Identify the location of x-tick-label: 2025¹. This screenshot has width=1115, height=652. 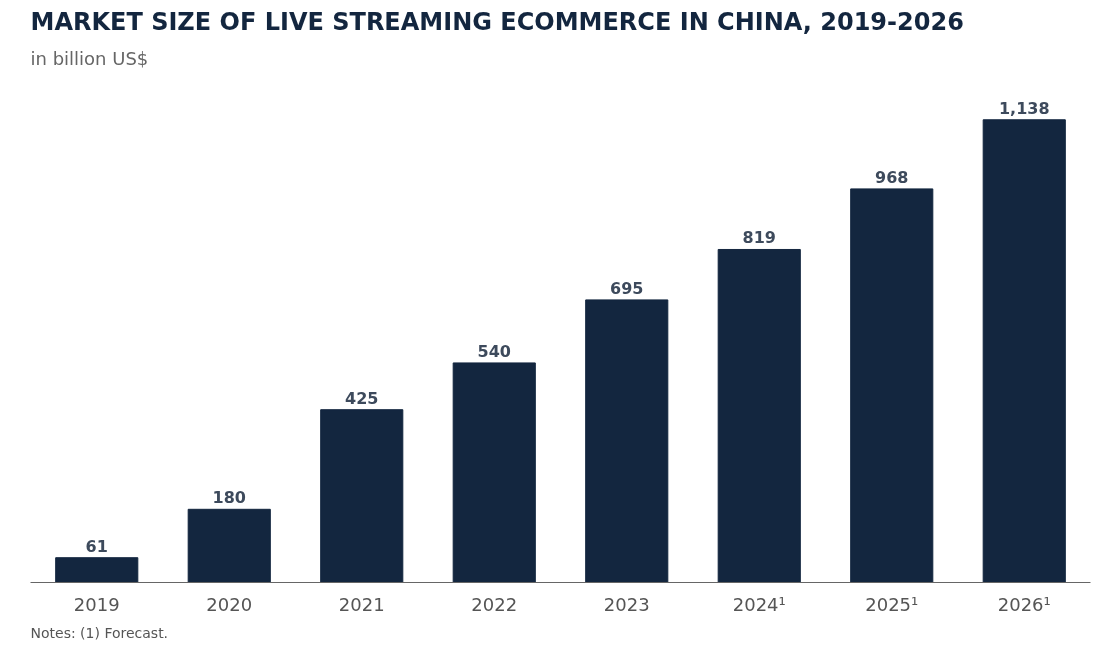
(892, 604).